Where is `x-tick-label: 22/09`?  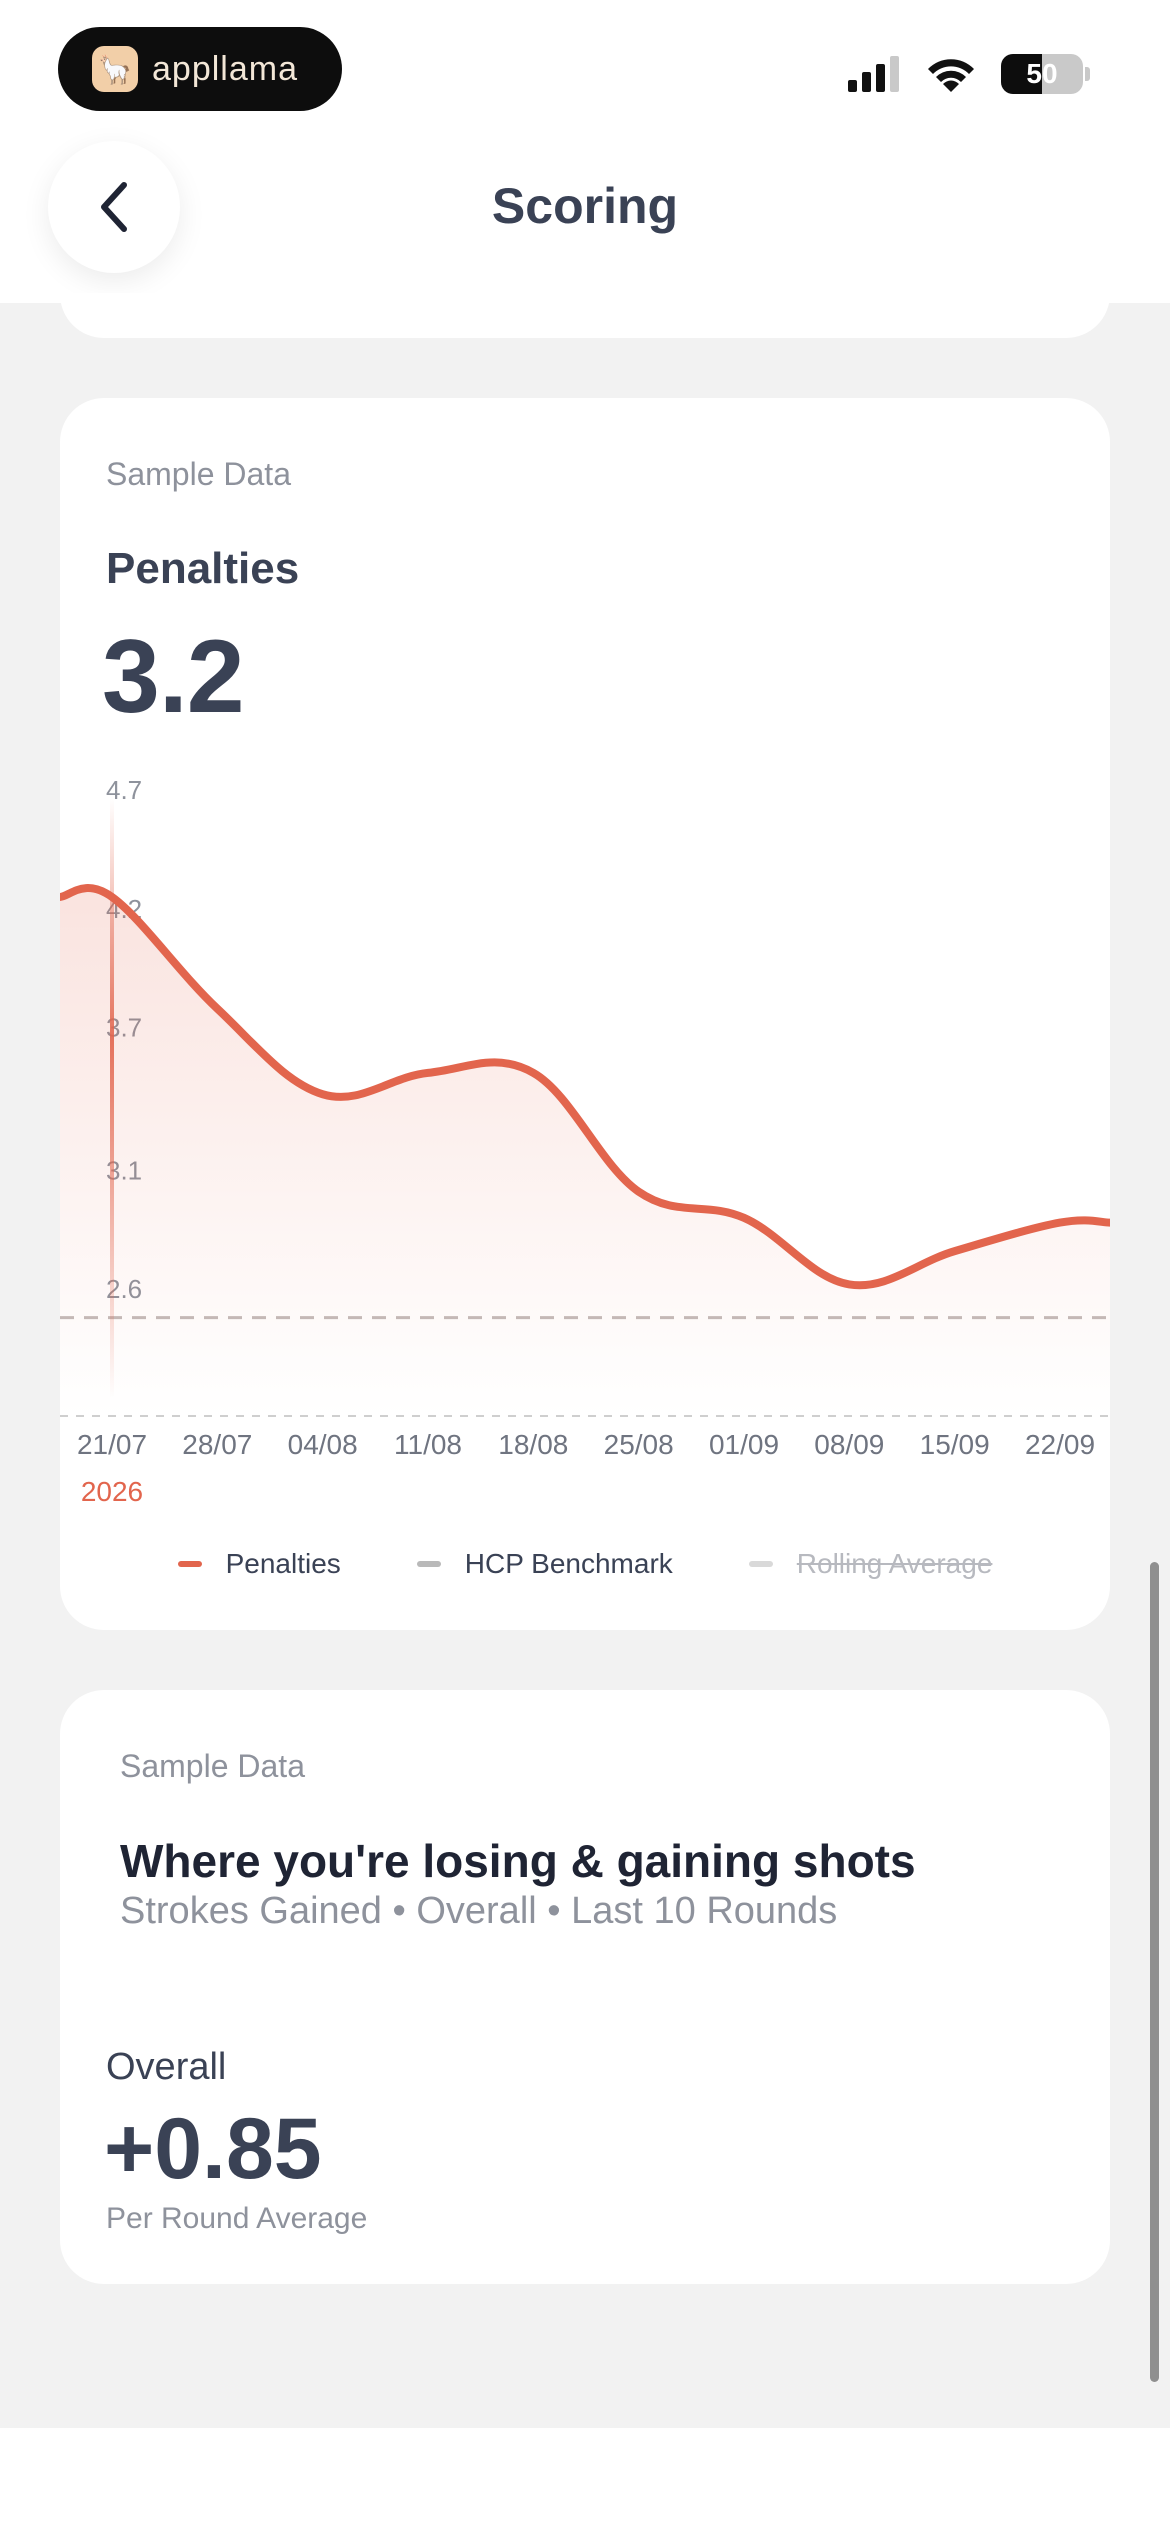 x-tick-label: 22/09 is located at coordinates (1060, 1444).